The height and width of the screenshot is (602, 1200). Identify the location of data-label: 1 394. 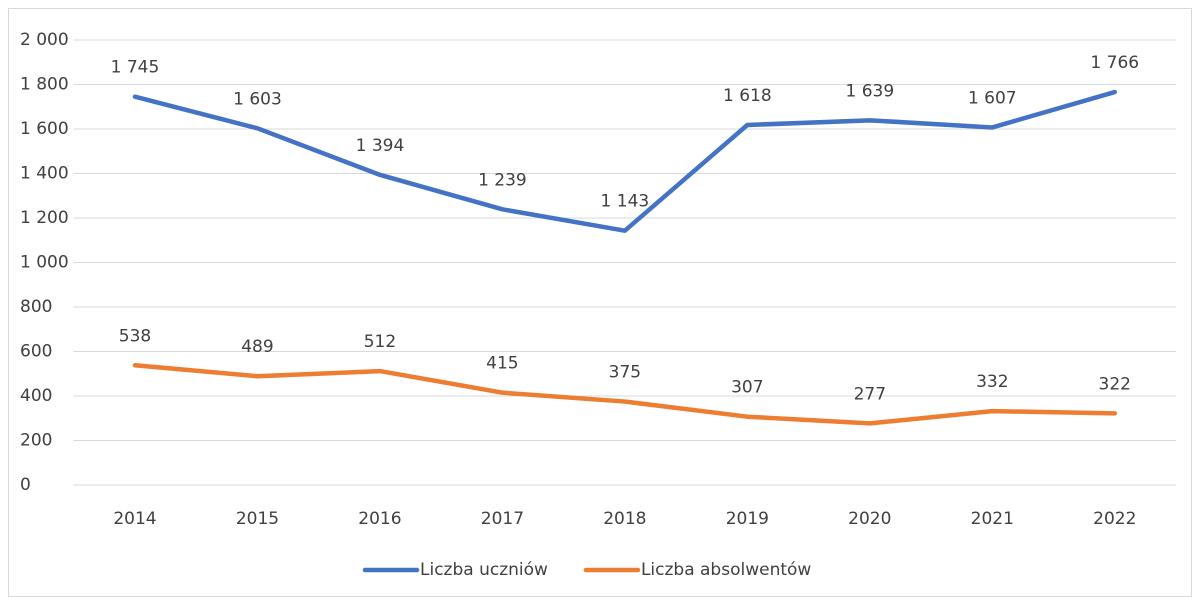
(380, 146).